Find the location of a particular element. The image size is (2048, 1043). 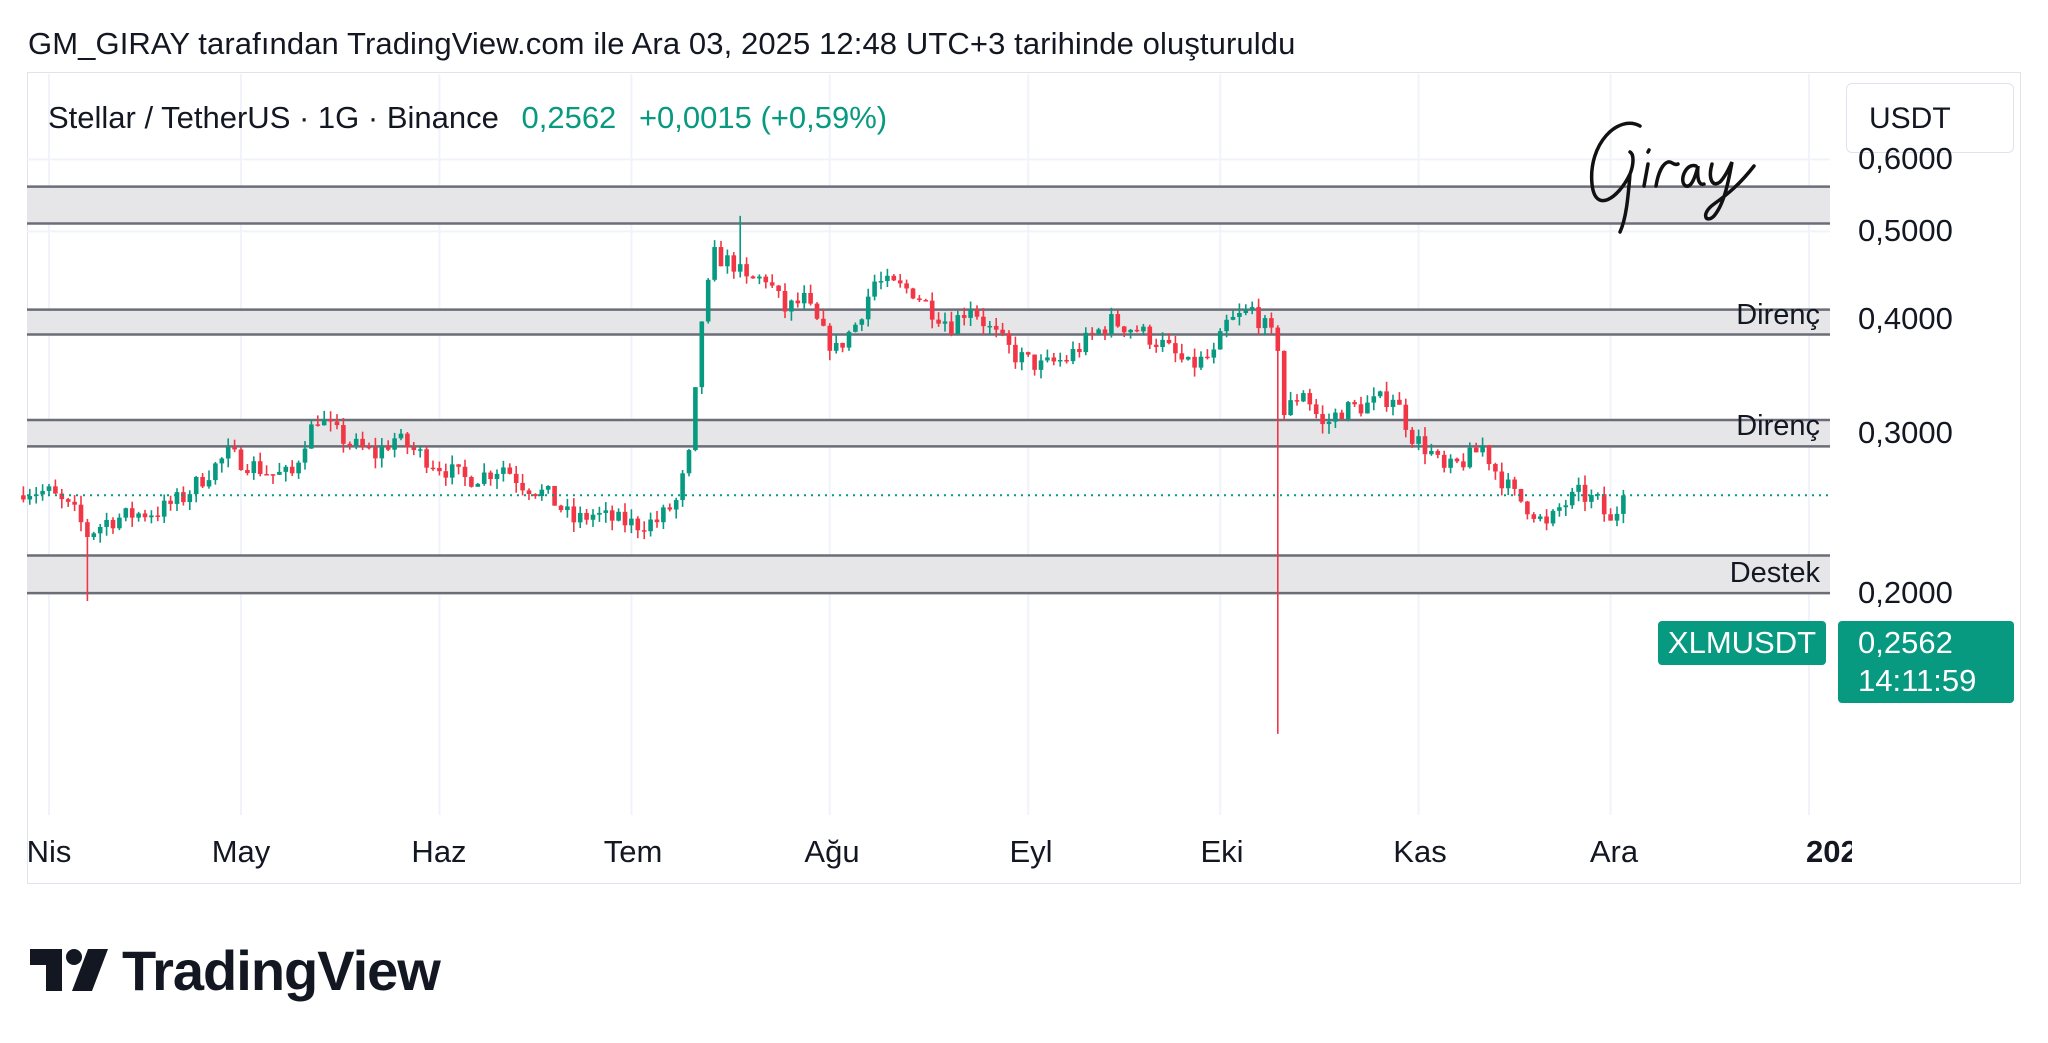

currency-button: USDT is located at coordinates (1930, 118).